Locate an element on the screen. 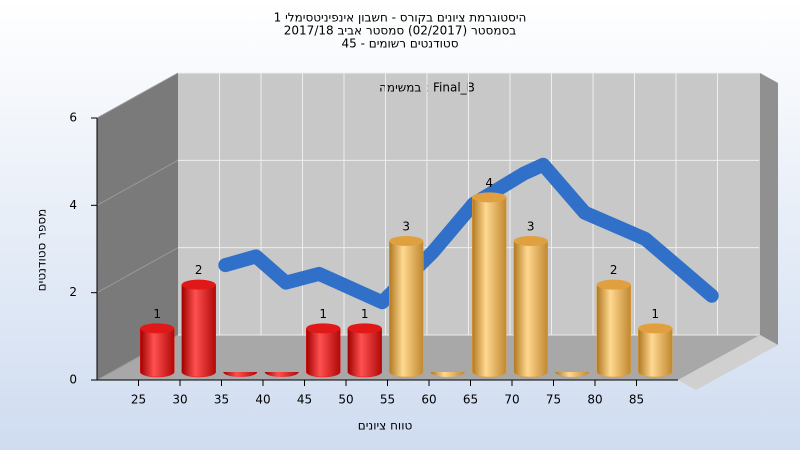  x-tick-label: 55 is located at coordinates (387, 400).